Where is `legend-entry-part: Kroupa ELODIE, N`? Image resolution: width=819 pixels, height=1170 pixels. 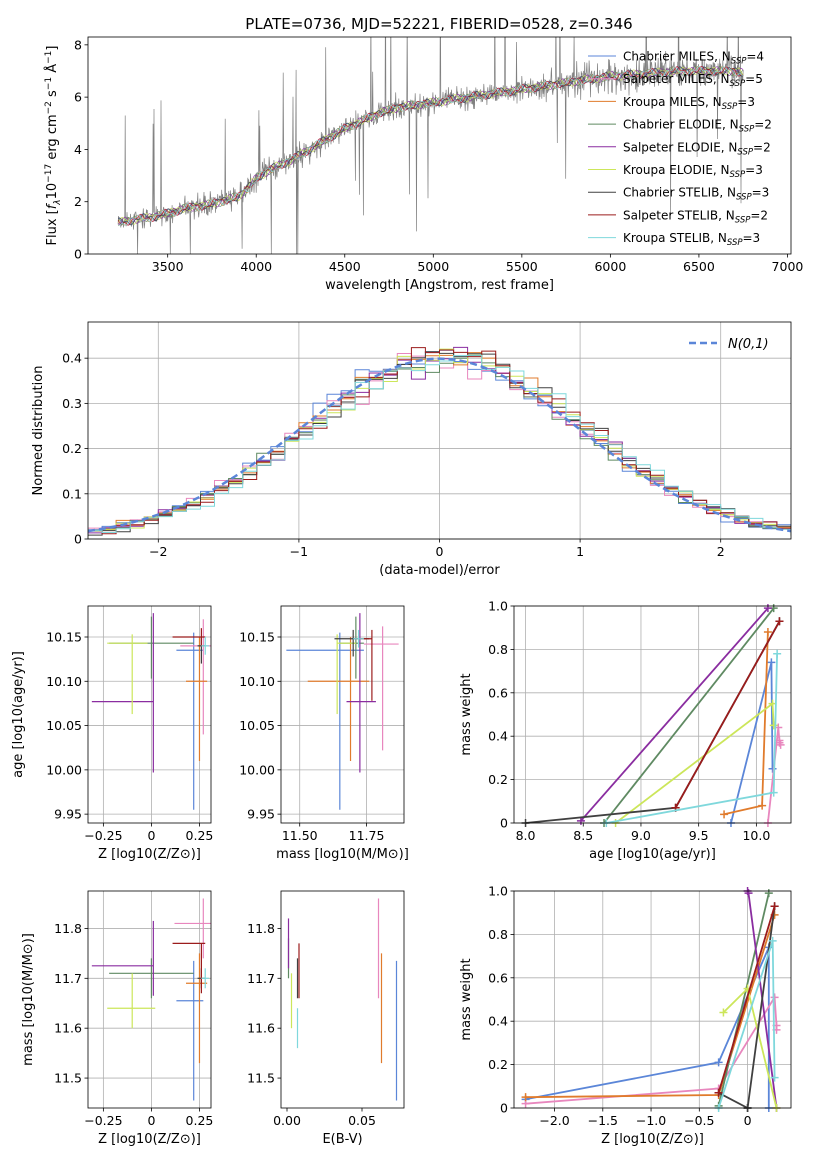 legend-entry-part: Kroupa ELODIE, N is located at coordinates (676, 170).